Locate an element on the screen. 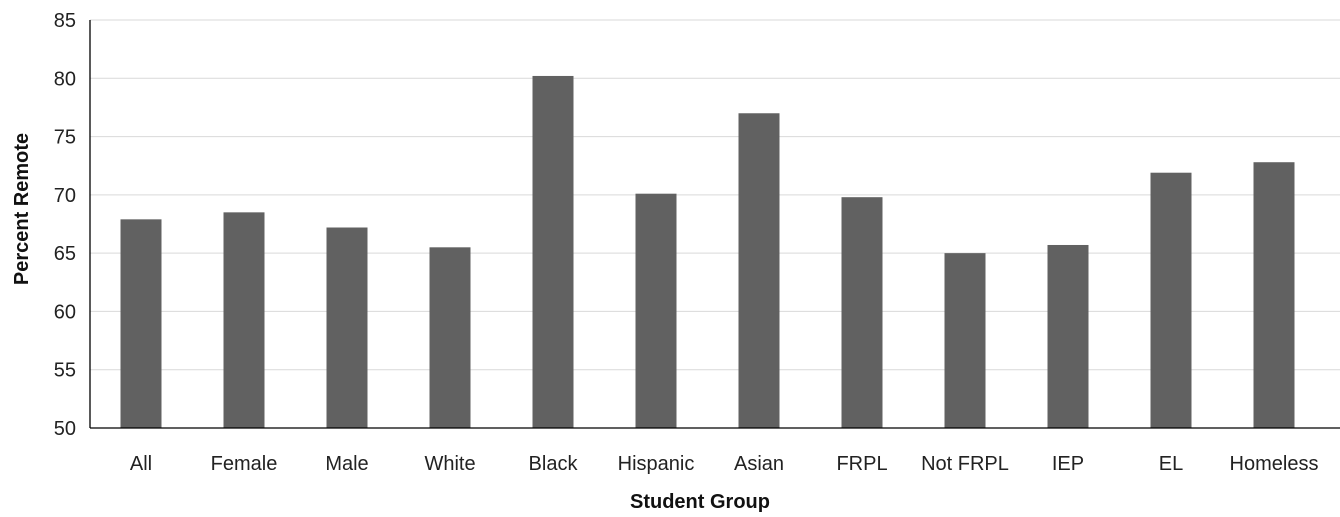 Image resolution: width=1340 pixels, height=517 pixels. y-tick-label: 65 is located at coordinates (65, 254).